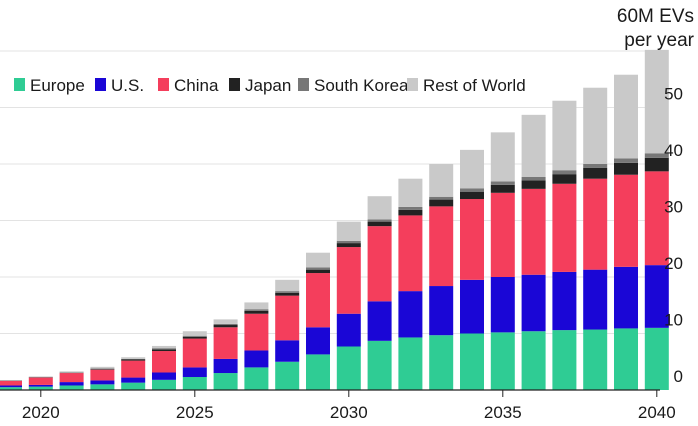 This screenshot has width=698, height=426. What do you see at coordinates (119, 85) in the screenshot?
I see `legend-item: U.S.` at bounding box center [119, 85].